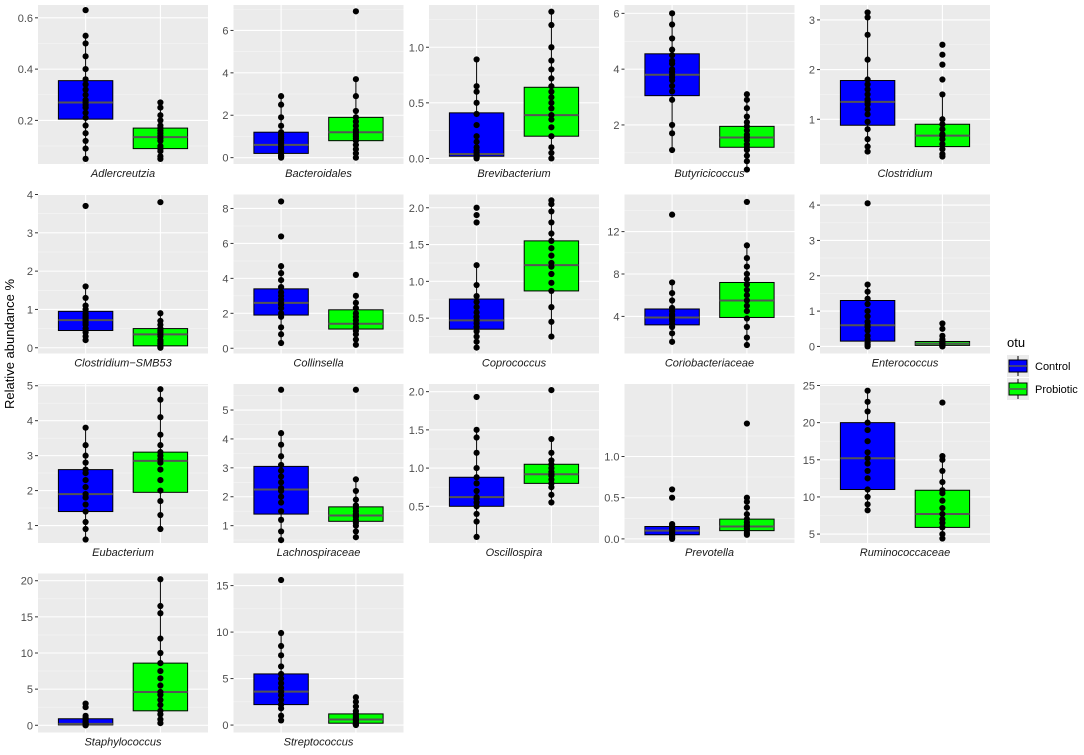 The image size is (1084, 755). What do you see at coordinates (30, 349) in the screenshot?
I see `y-tick-label: 0` at bounding box center [30, 349].